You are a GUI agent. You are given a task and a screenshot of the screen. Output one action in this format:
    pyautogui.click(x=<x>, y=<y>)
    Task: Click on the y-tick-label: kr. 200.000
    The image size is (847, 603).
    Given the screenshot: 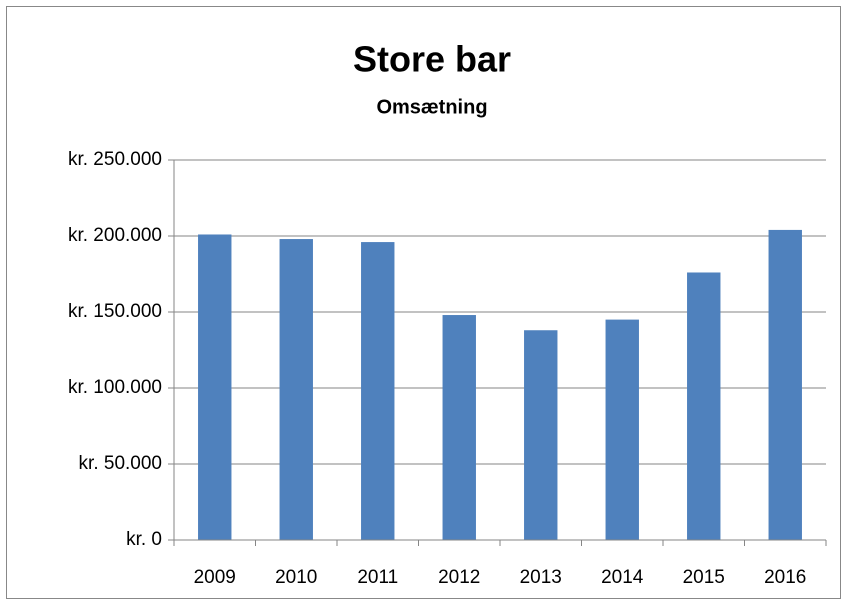 What is the action you would take?
    pyautogui.click(x=115, y=235)
    